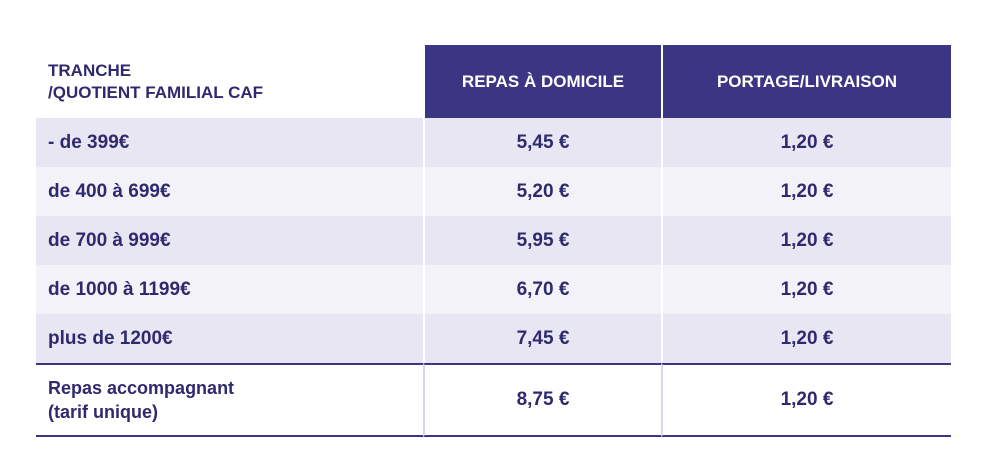 This screenshot has width=1000, height=476. Describe the element at coordinates (542, 400) in the screenshot. I see `cell: 8,75 €` at that location.